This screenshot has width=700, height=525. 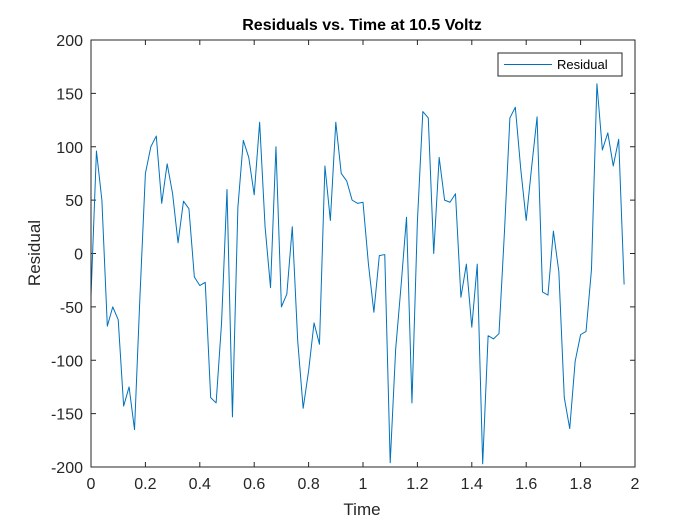 I want to click on x-tick-label: 1.4, so click(x=472, y=484).